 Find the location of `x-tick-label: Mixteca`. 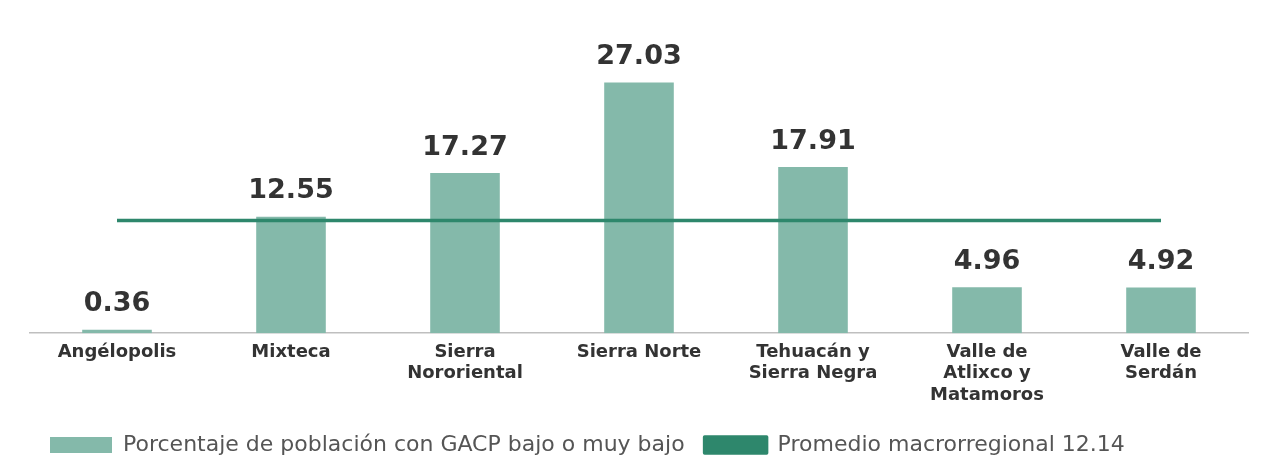

x-tick-label: Mixteca is located at coordinates (291, 350).